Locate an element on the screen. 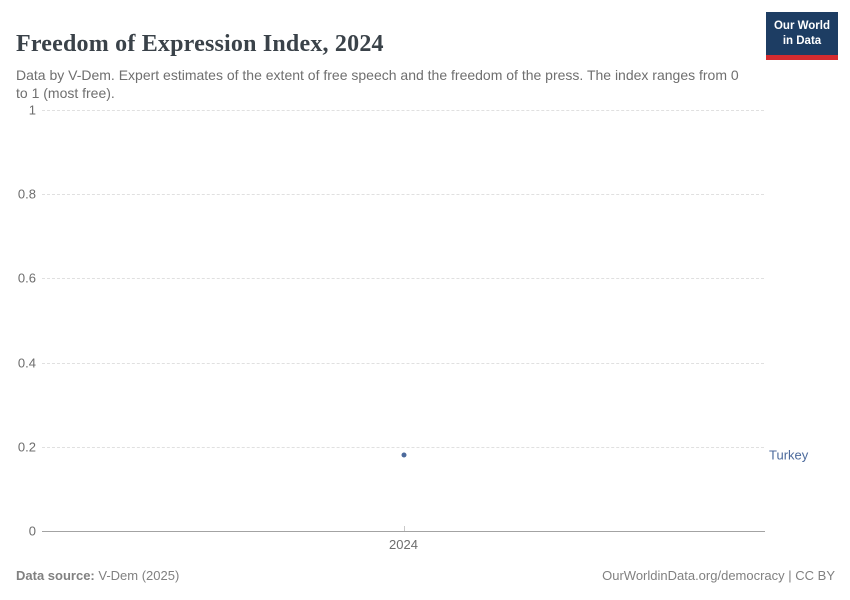 Image resolution: width=850 pixels, height=600 pixels. y-axis-tick-label: 0.2 is located at coordinates (26, 447).